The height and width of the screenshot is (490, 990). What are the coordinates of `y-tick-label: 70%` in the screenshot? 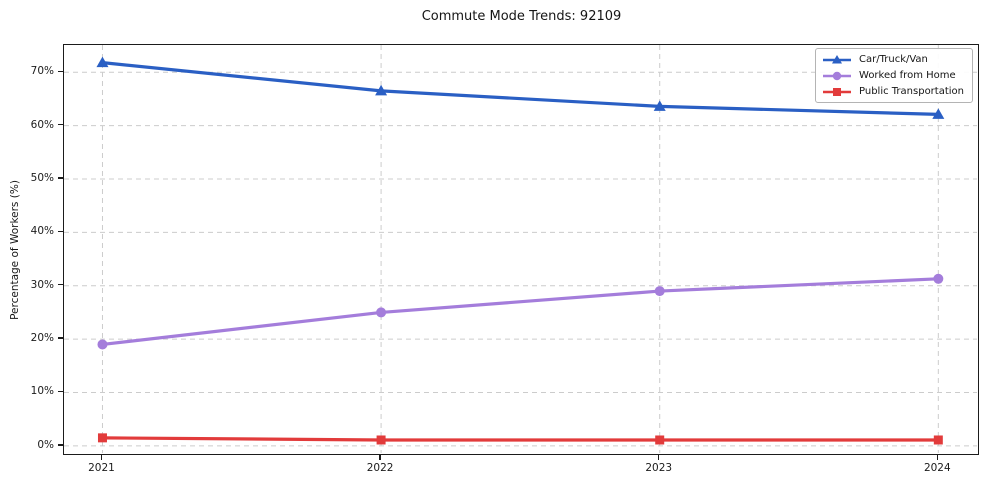 It's located at (42, 71).